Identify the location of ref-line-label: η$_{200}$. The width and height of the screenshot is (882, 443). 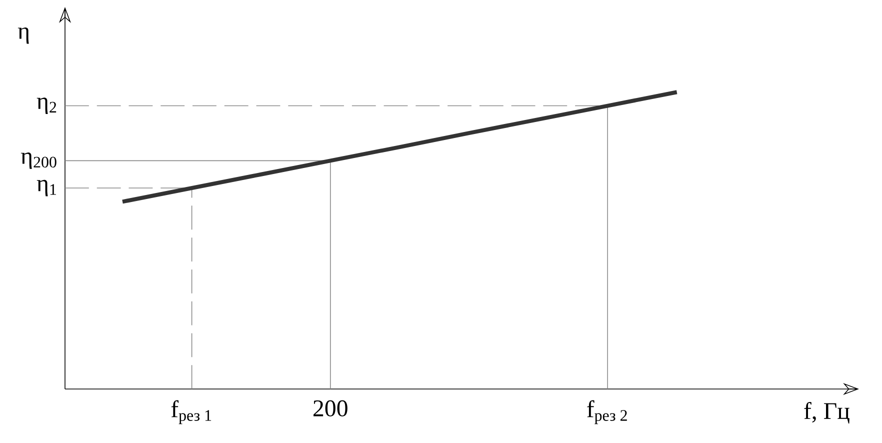
(38, 160).